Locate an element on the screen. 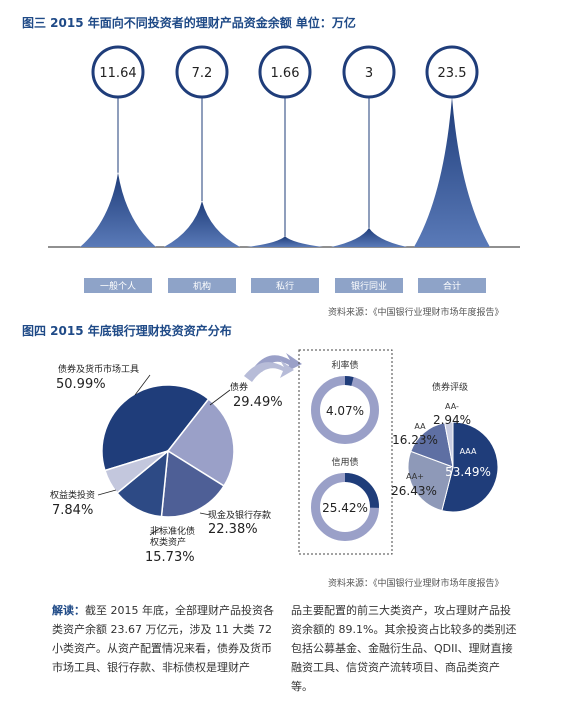 The image size is (569, 702). rating-cat-0: AAA is located at coordinates (468, 451).